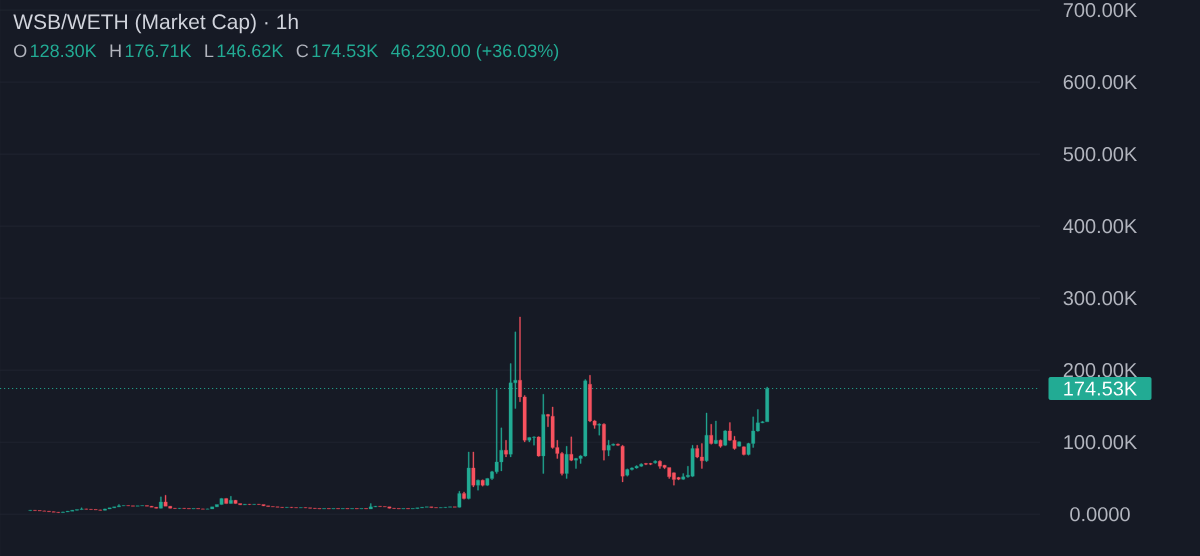 The image size is (1200, 556). What do you see at coordinates (1100, 154) in the screenshot?
I see `y-tick-label: 500.00K` at bounding box center [1100, 154].